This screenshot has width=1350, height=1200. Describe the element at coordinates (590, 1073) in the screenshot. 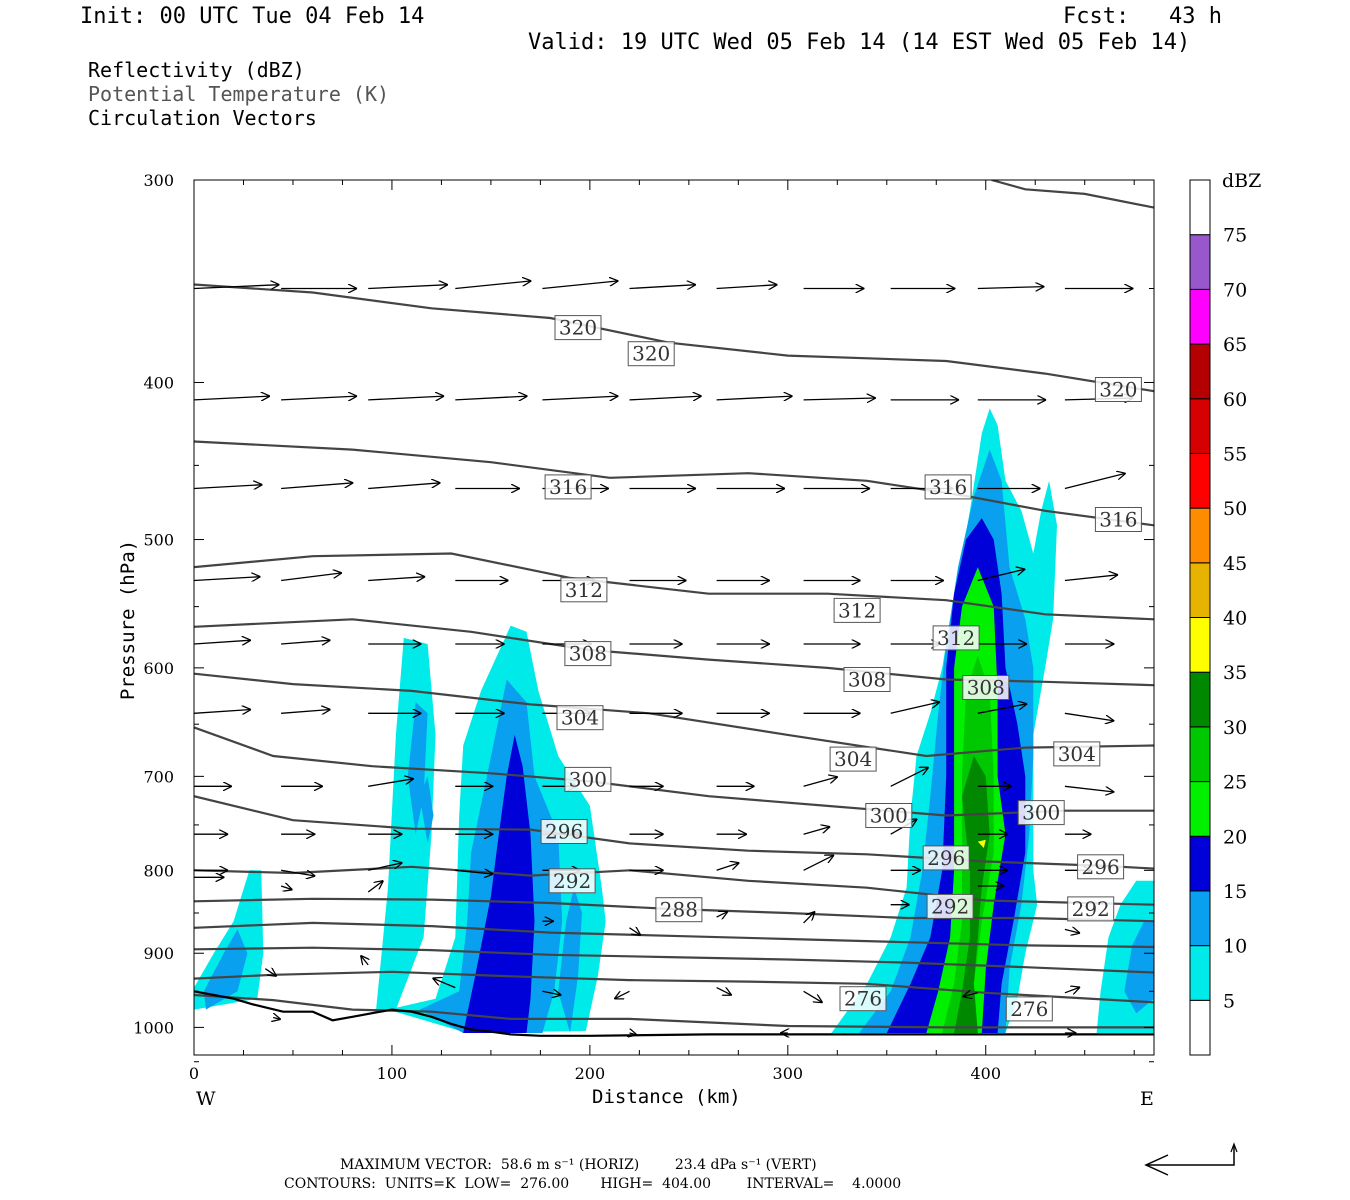

I see `x-tick-label-2: 200` at that location.